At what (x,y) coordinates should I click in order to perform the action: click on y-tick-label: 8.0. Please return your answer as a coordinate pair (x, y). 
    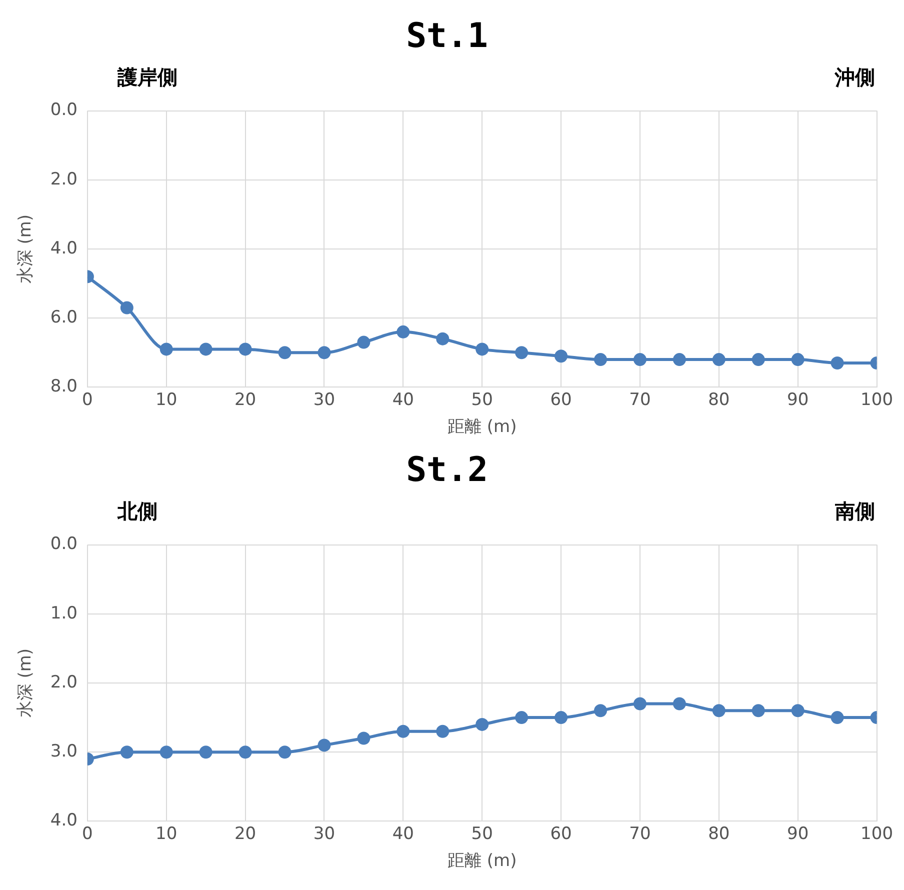
    Looking at the image, I should click on (64, 386).